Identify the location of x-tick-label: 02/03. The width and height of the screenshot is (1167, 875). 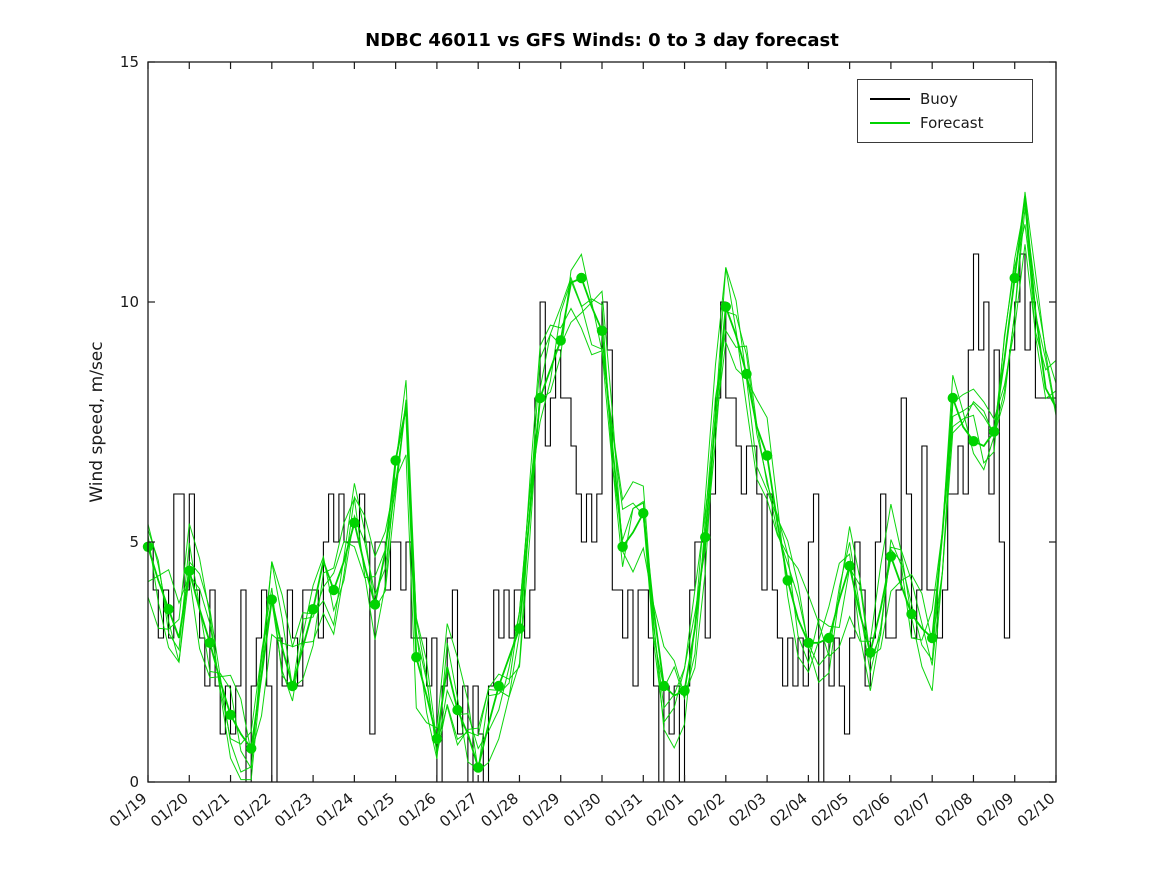
(747, 810).